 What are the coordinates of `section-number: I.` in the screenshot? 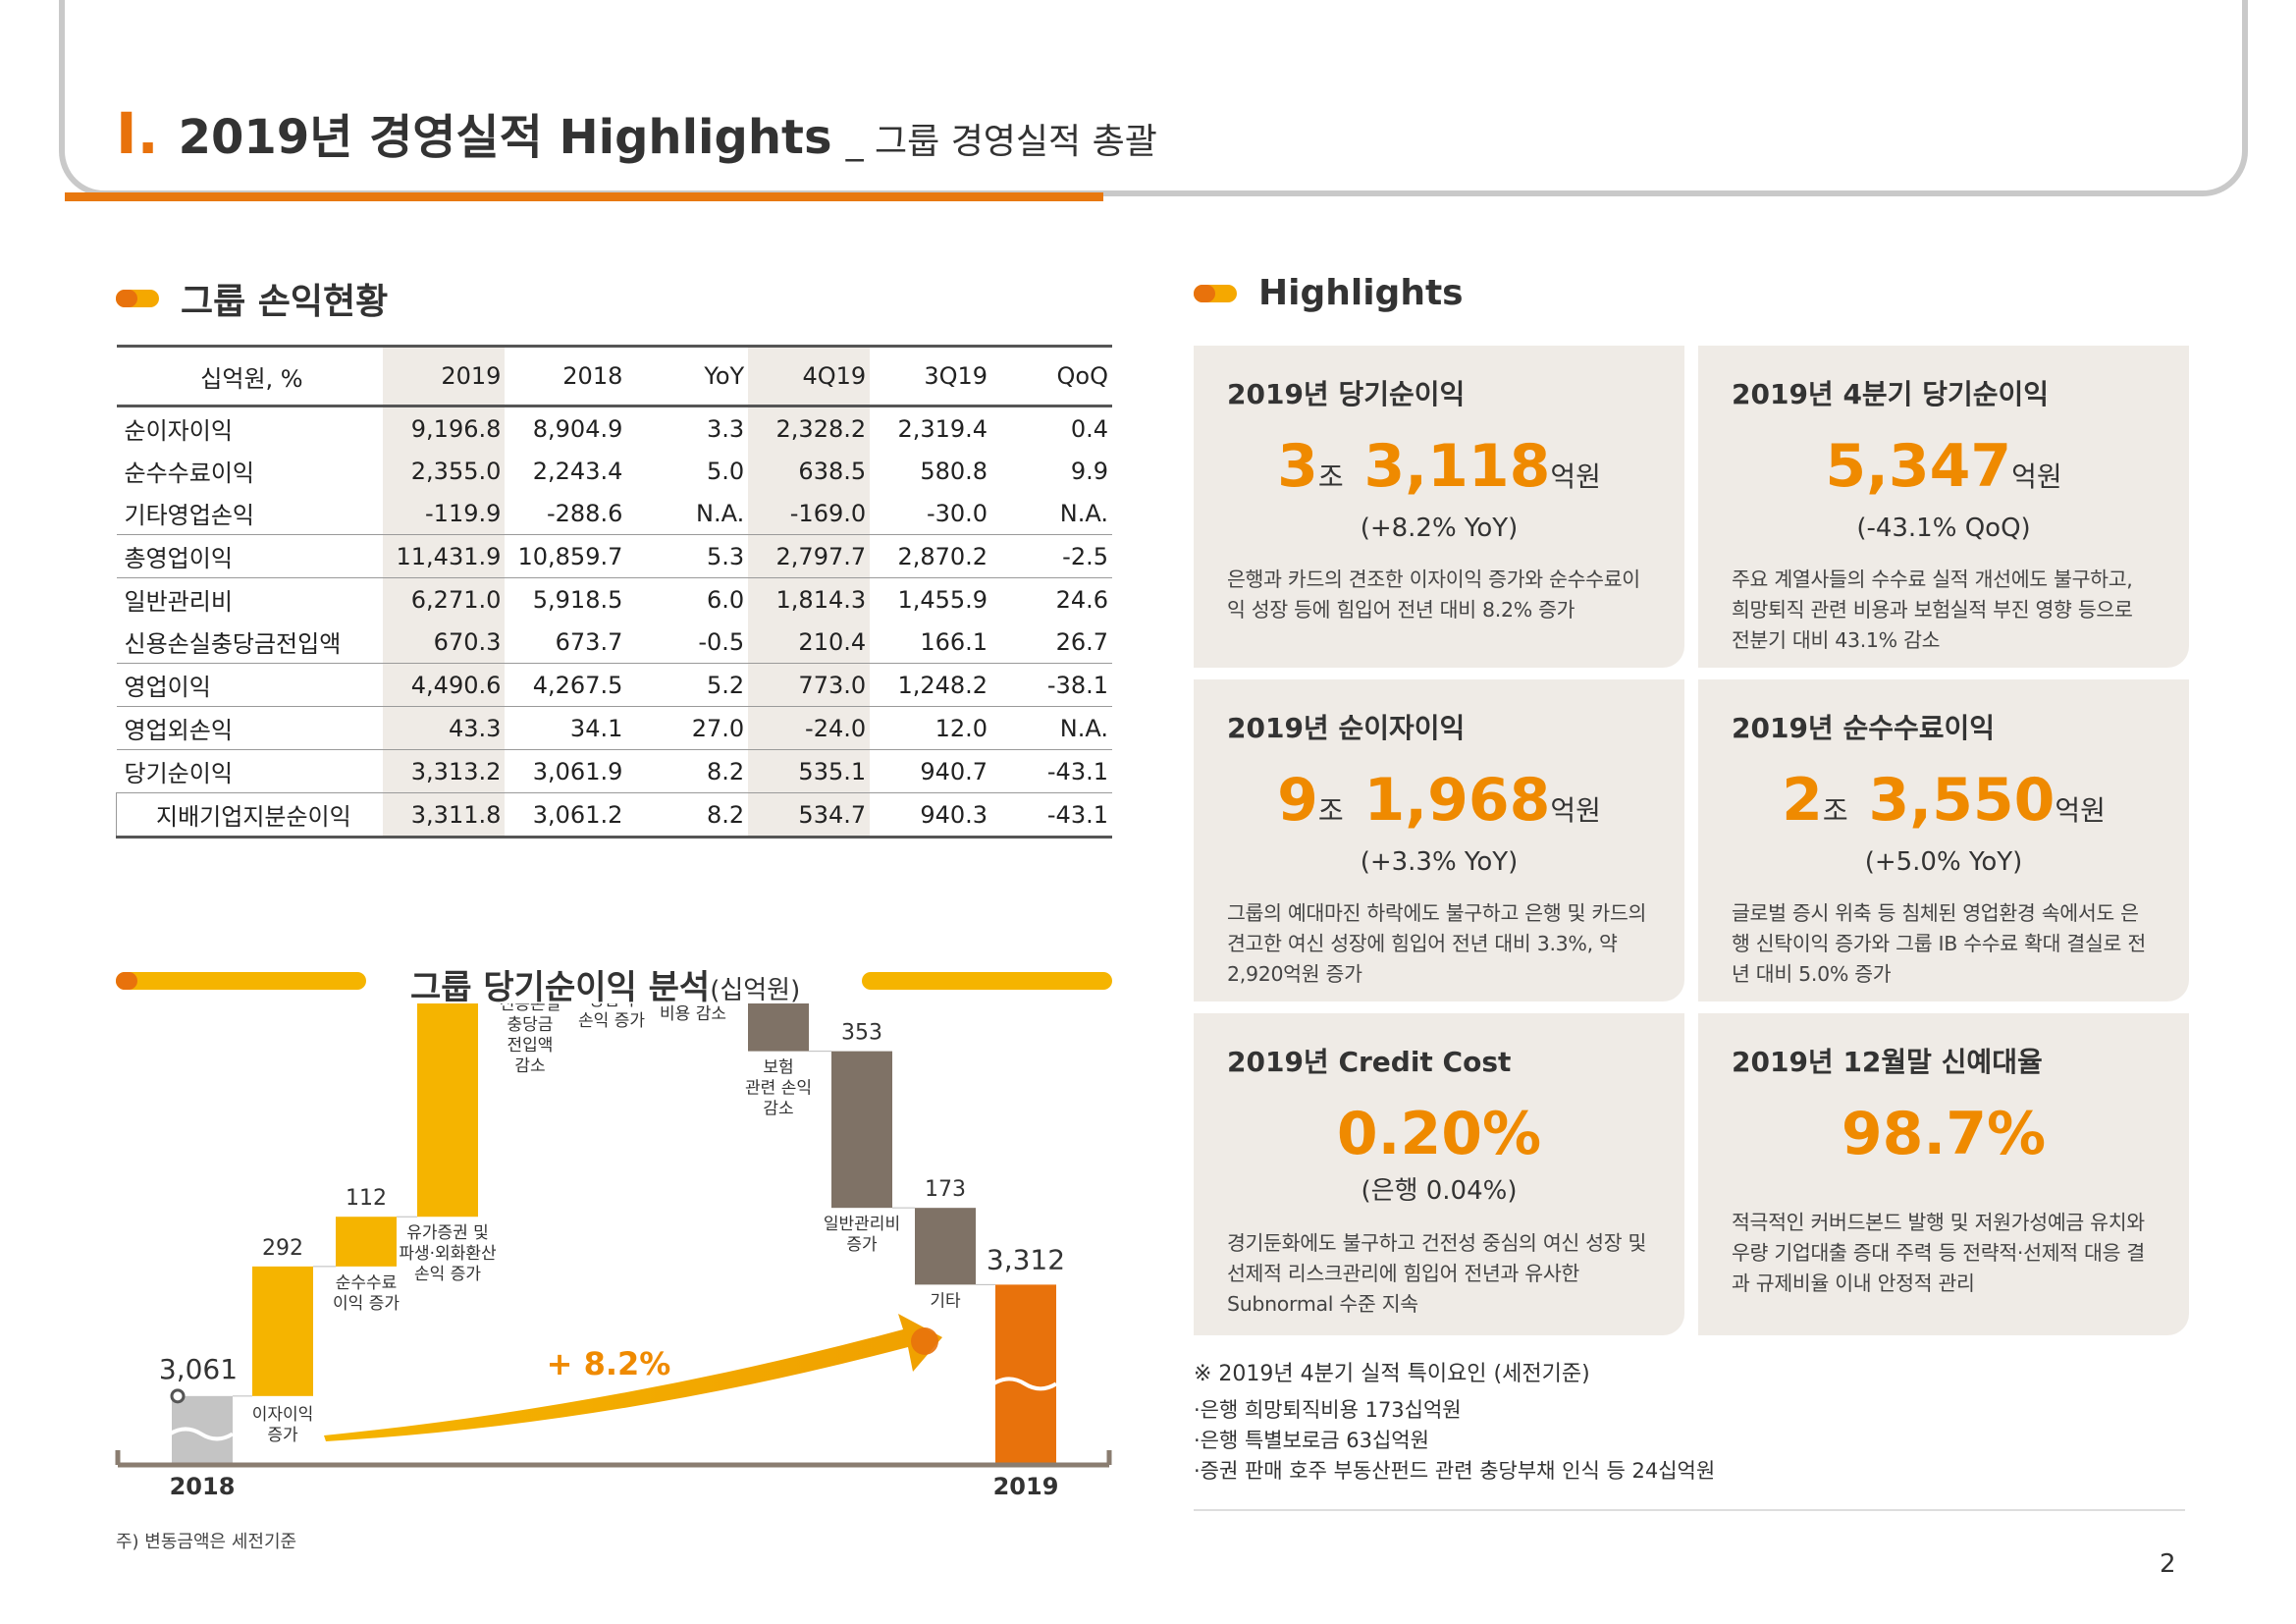 It's located at (137, 133).